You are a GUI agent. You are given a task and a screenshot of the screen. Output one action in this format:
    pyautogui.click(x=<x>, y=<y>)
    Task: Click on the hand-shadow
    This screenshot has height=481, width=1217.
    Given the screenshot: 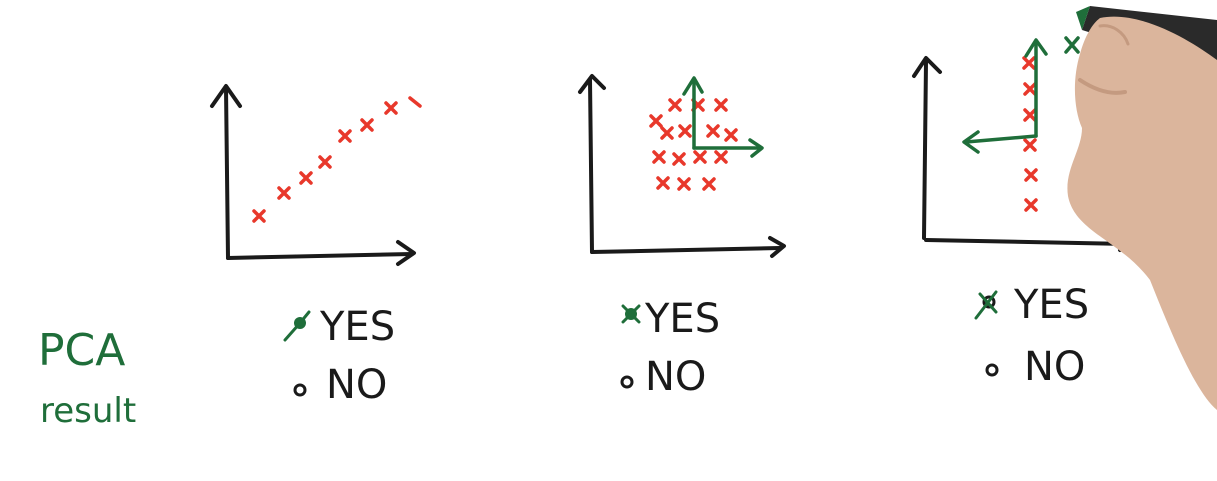 What is the action you would take?
    pyautogui.click(x=1102, y=86)
    